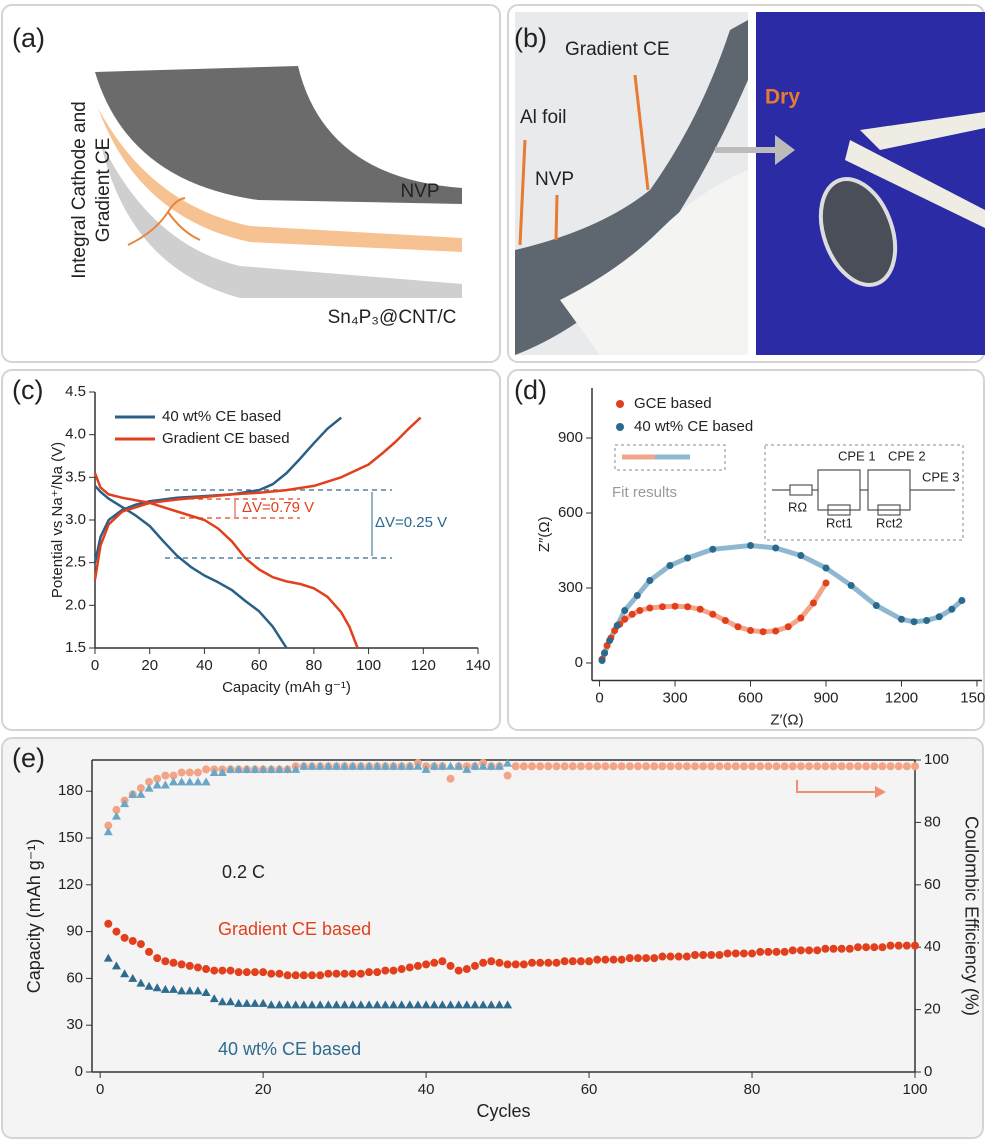 The height and width of the screenshot is (1145, 985). I want to click on axis-arrow, so click(835, 786).